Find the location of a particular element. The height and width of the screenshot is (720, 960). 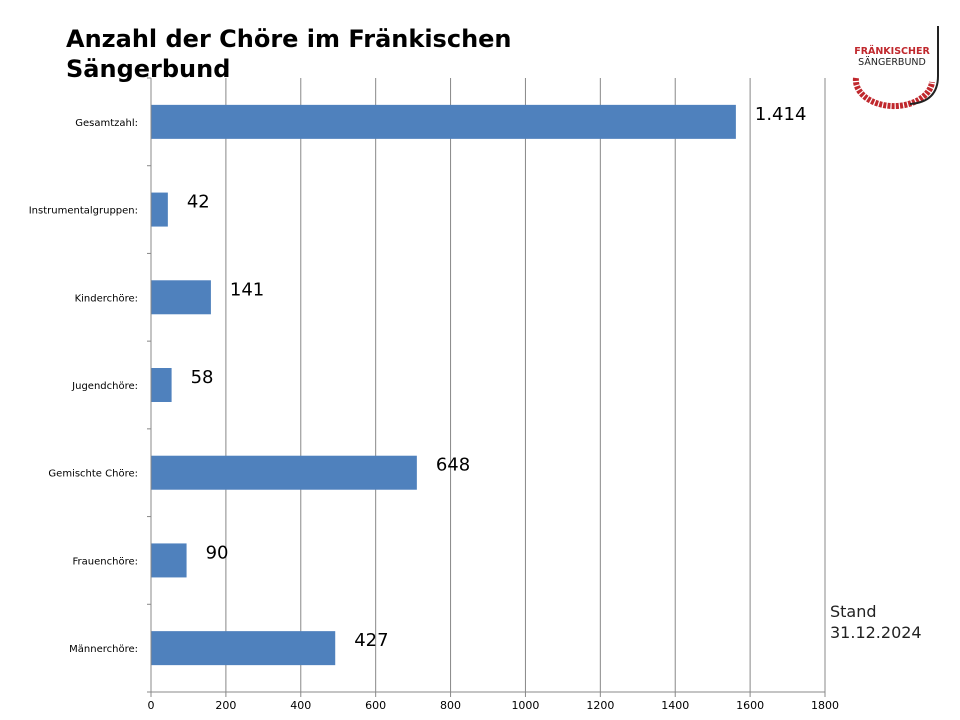

data-label: 90 is located at coordinates (217, 552).